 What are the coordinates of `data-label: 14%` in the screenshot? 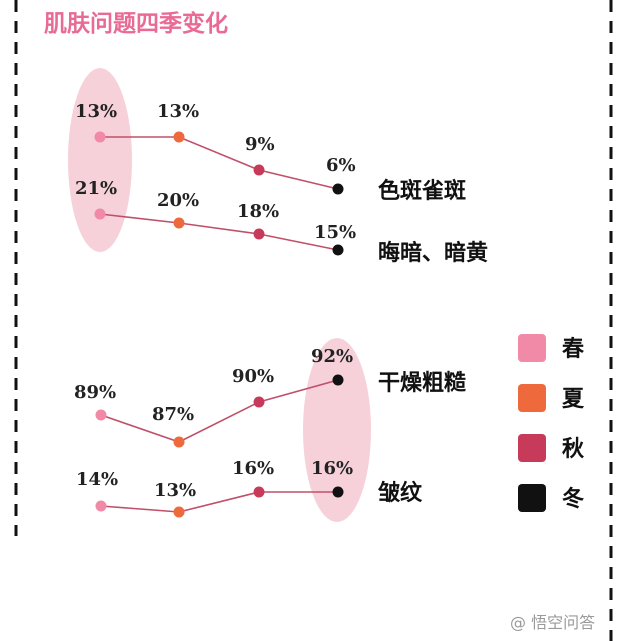 It's located at (97, 479).